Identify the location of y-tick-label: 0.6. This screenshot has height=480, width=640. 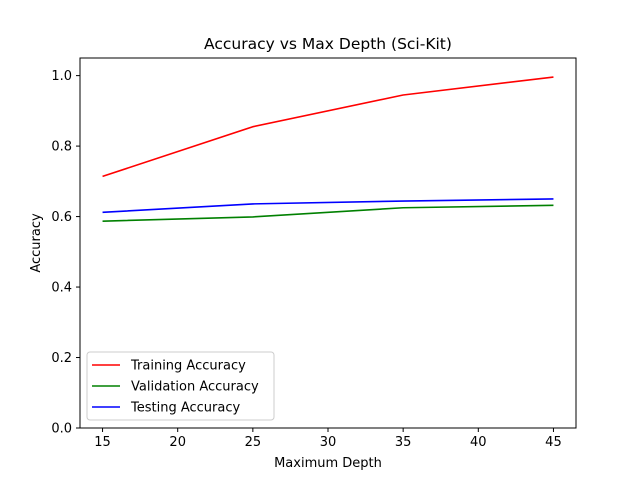
(61, 217).